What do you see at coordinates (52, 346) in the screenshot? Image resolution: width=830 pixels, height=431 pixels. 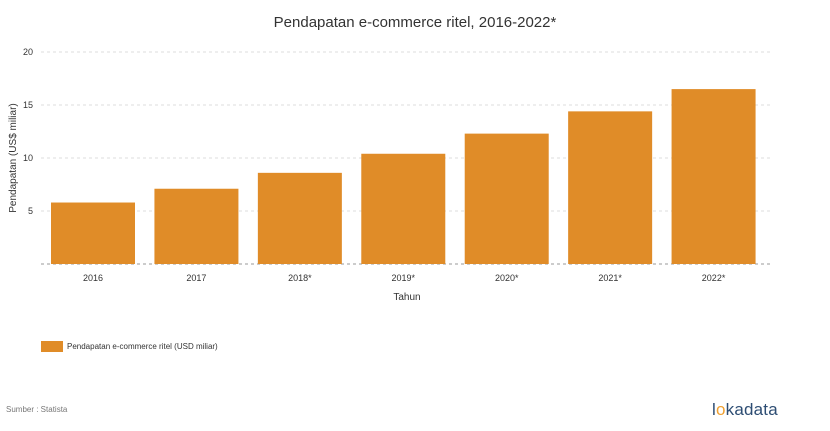 I see `legend-swatch` at bounding box center [52, 346].